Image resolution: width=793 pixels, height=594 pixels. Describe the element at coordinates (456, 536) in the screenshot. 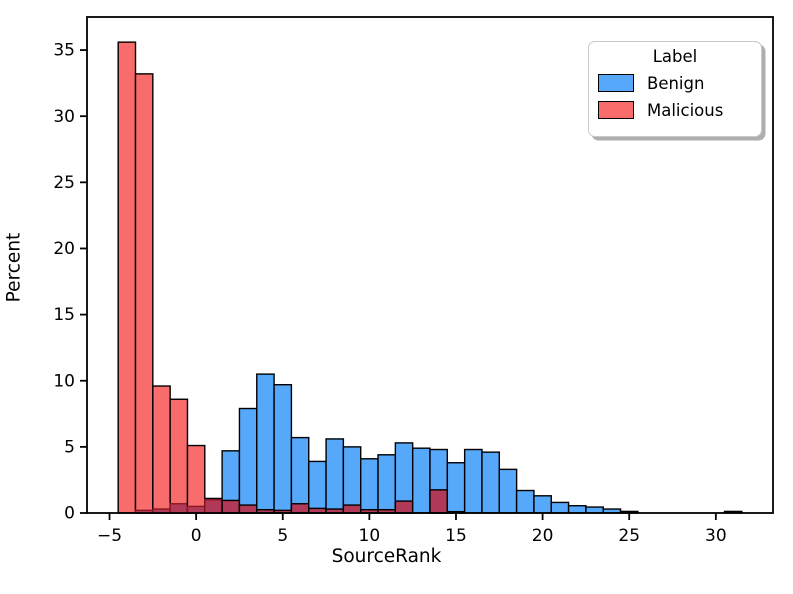

I see `x-tick-label: 15` at that location.